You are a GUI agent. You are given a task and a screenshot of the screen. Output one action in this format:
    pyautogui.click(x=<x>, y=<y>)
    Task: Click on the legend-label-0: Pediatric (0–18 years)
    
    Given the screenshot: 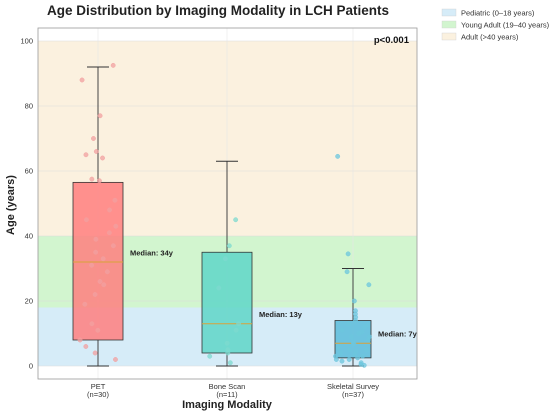 What is the action you would take?
    pyautogui.click(x=498, y=13)
    